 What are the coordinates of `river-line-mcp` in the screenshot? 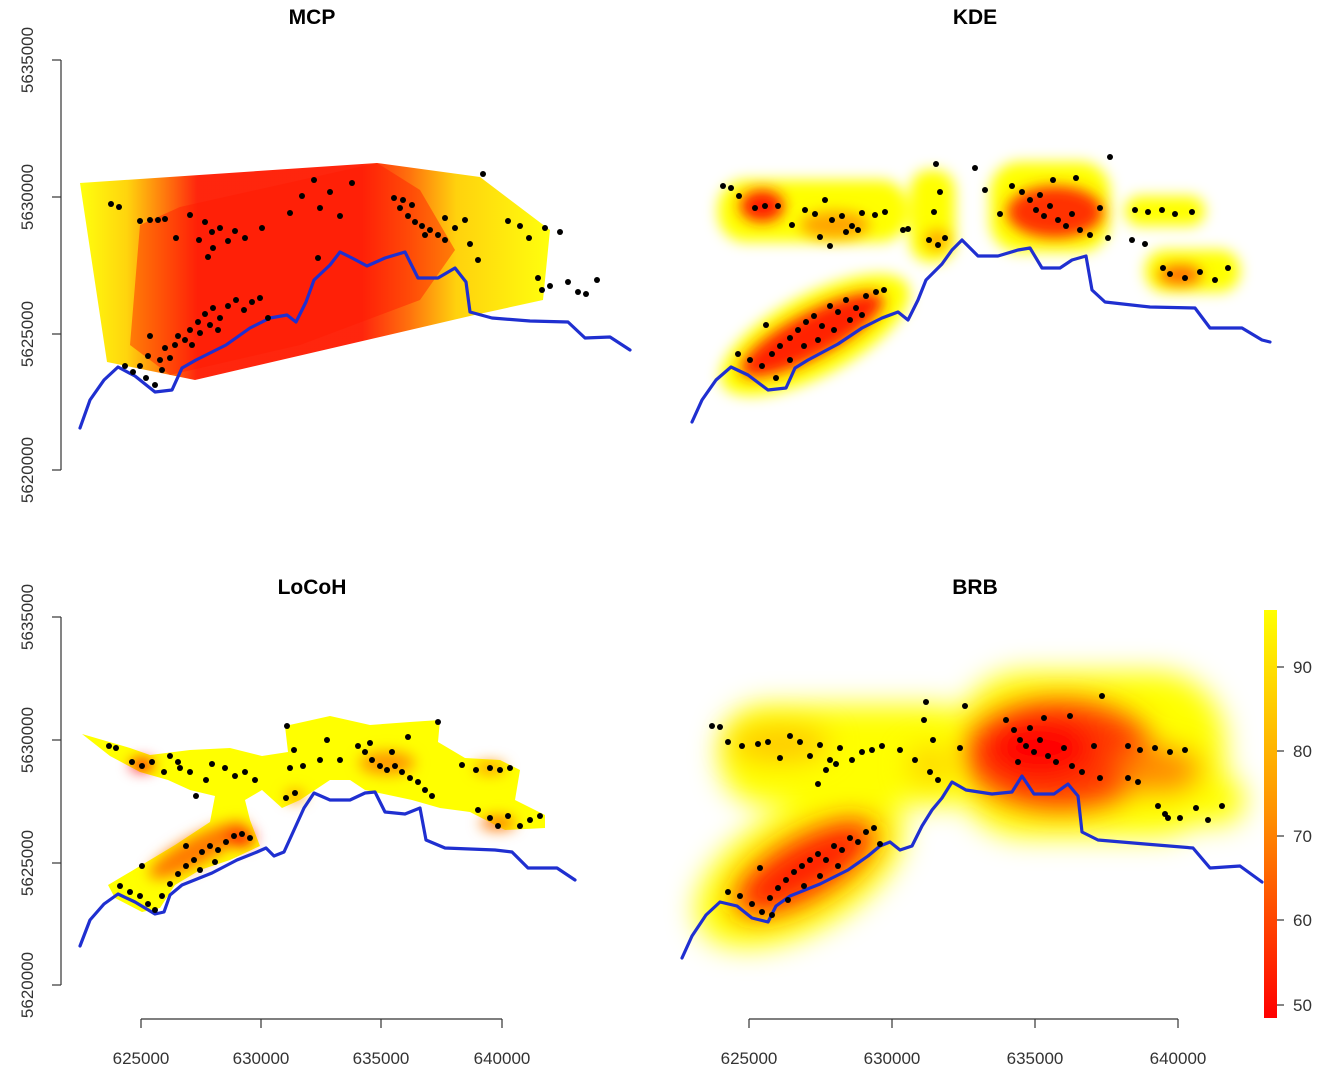 It's located at (355, 340).